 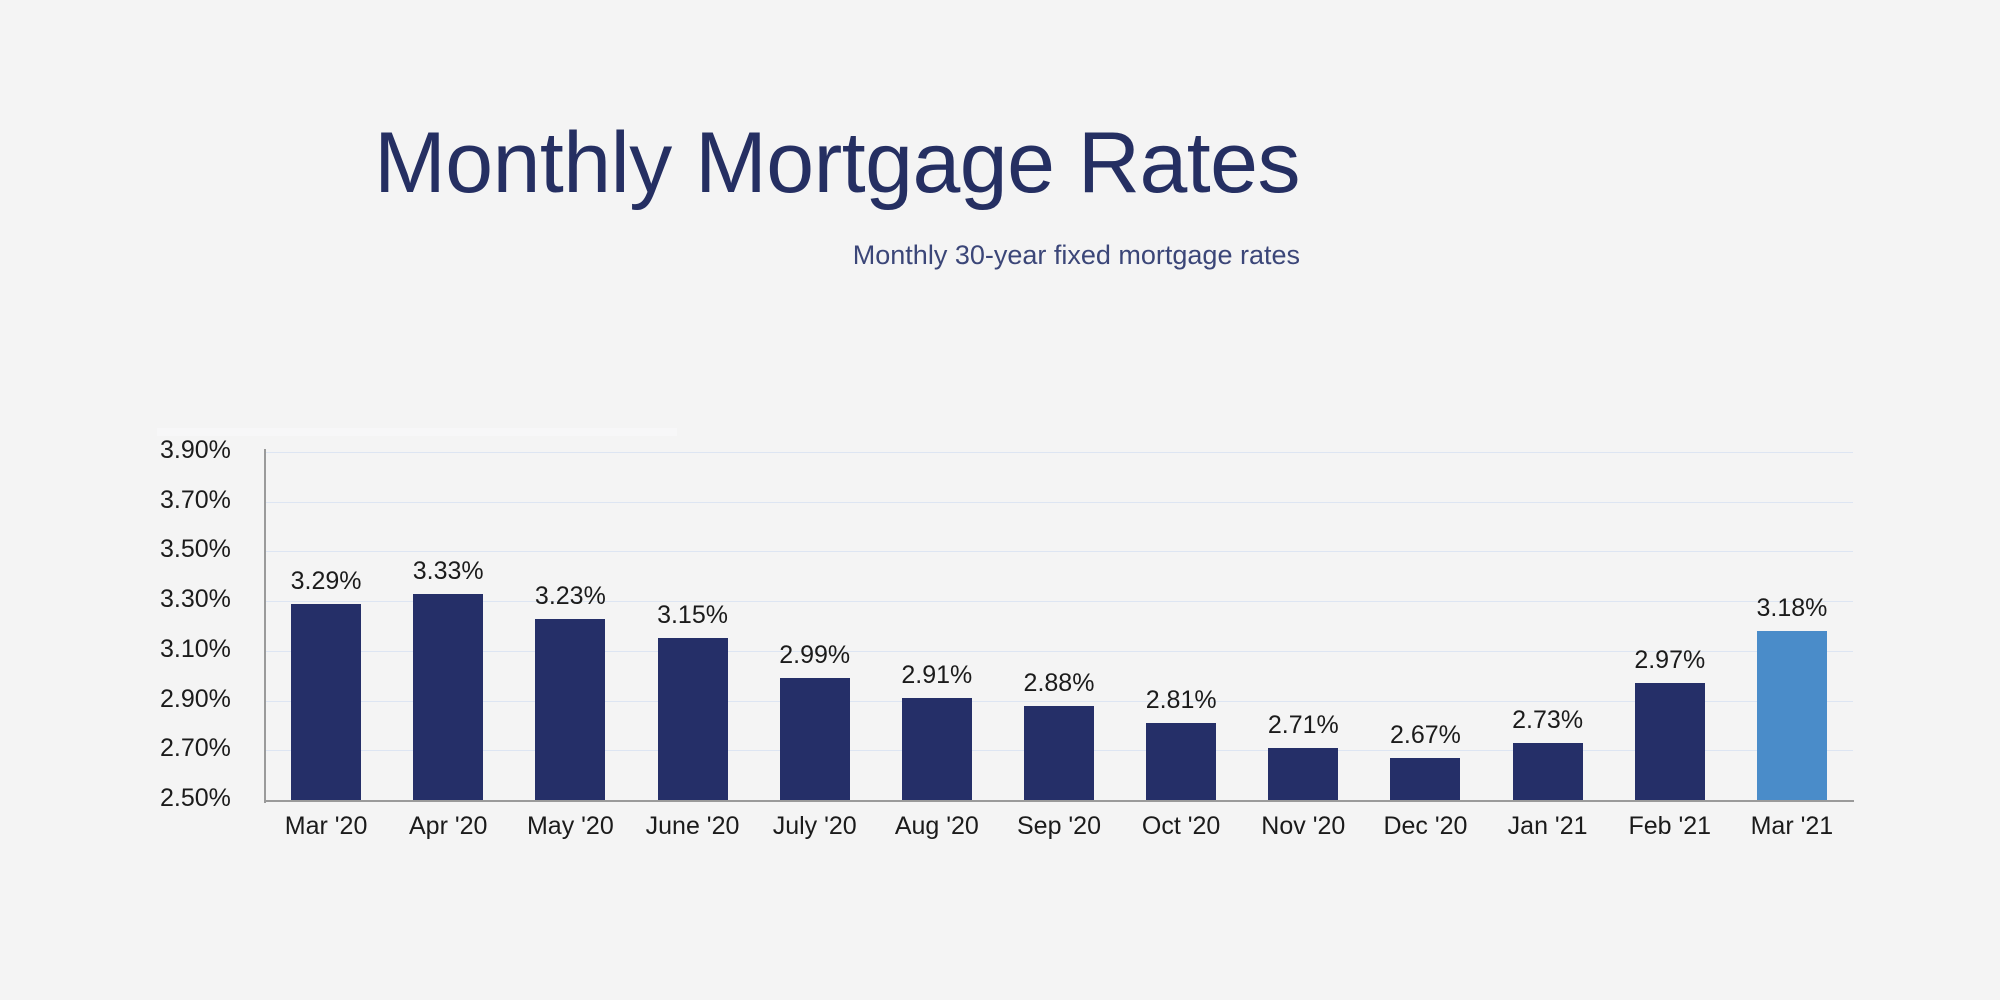 I want to click on bar-slot: 2.73%, so click(x=1548, y=626).